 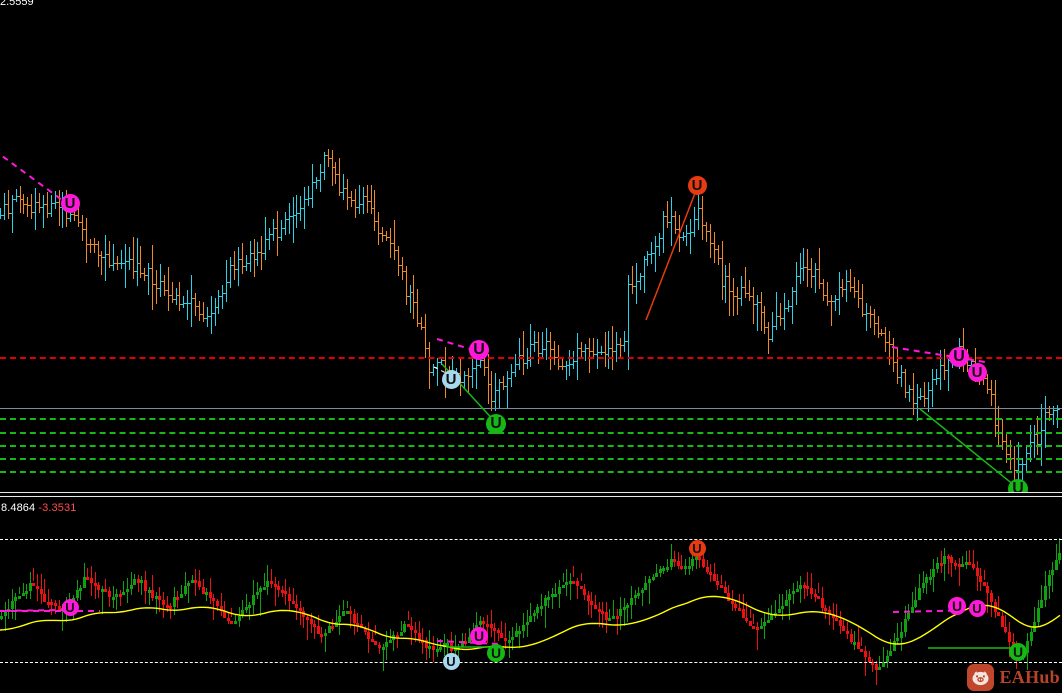 What do you see at coordinates (531, 492) in the screenshot?
I see `separator-line-top` at bounding box center [531, 492].